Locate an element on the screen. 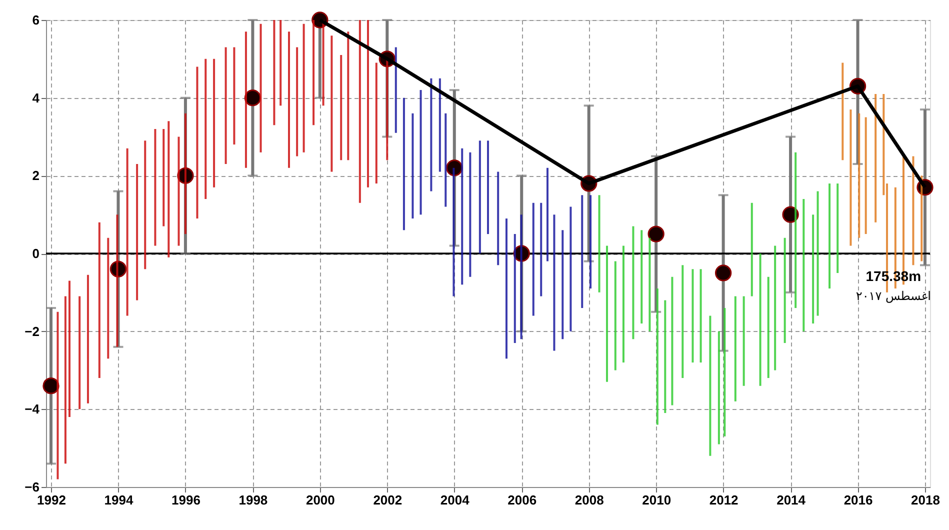 Image resolution: width=949 pixels, height=530 pixels. y-tick-label: −6 is located at coordinates (32, 487).